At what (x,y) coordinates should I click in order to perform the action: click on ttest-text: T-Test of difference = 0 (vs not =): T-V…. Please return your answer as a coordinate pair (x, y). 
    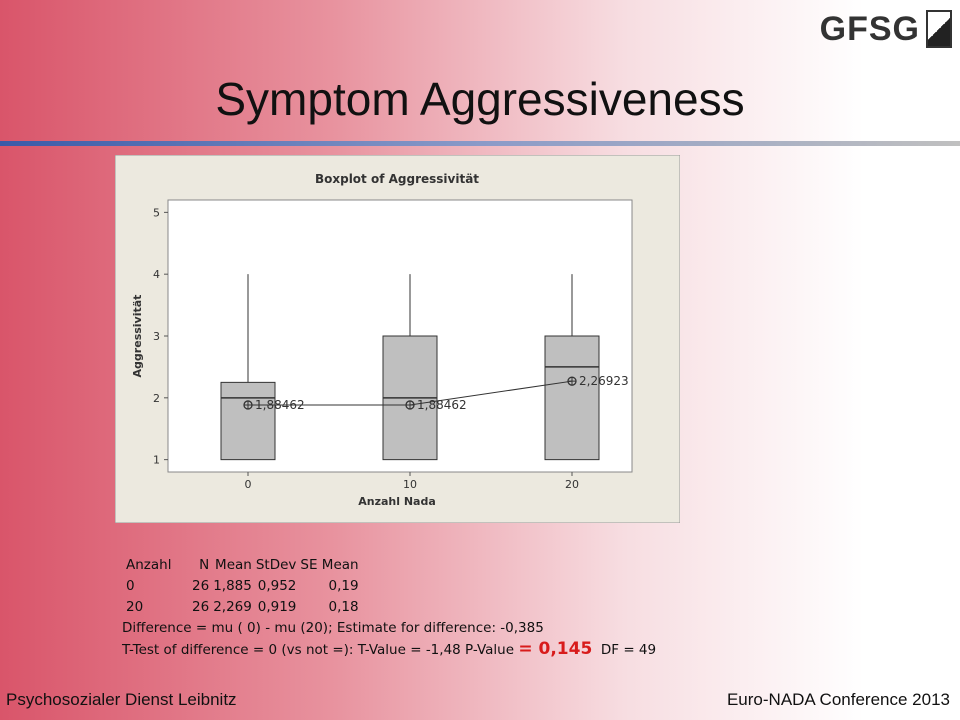
    Looking at the image, I should click on (318, 650).